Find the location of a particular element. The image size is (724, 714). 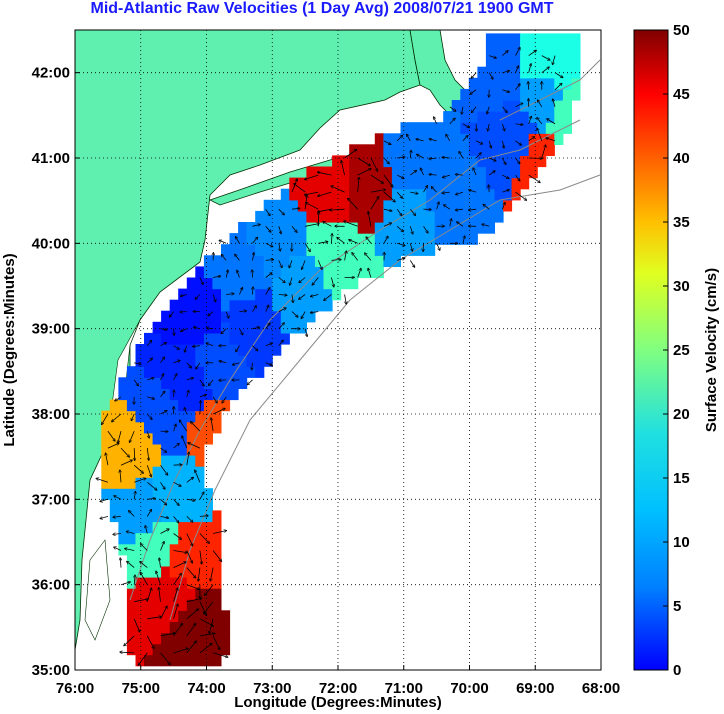

colorbar is located at coordinates (651, 350).